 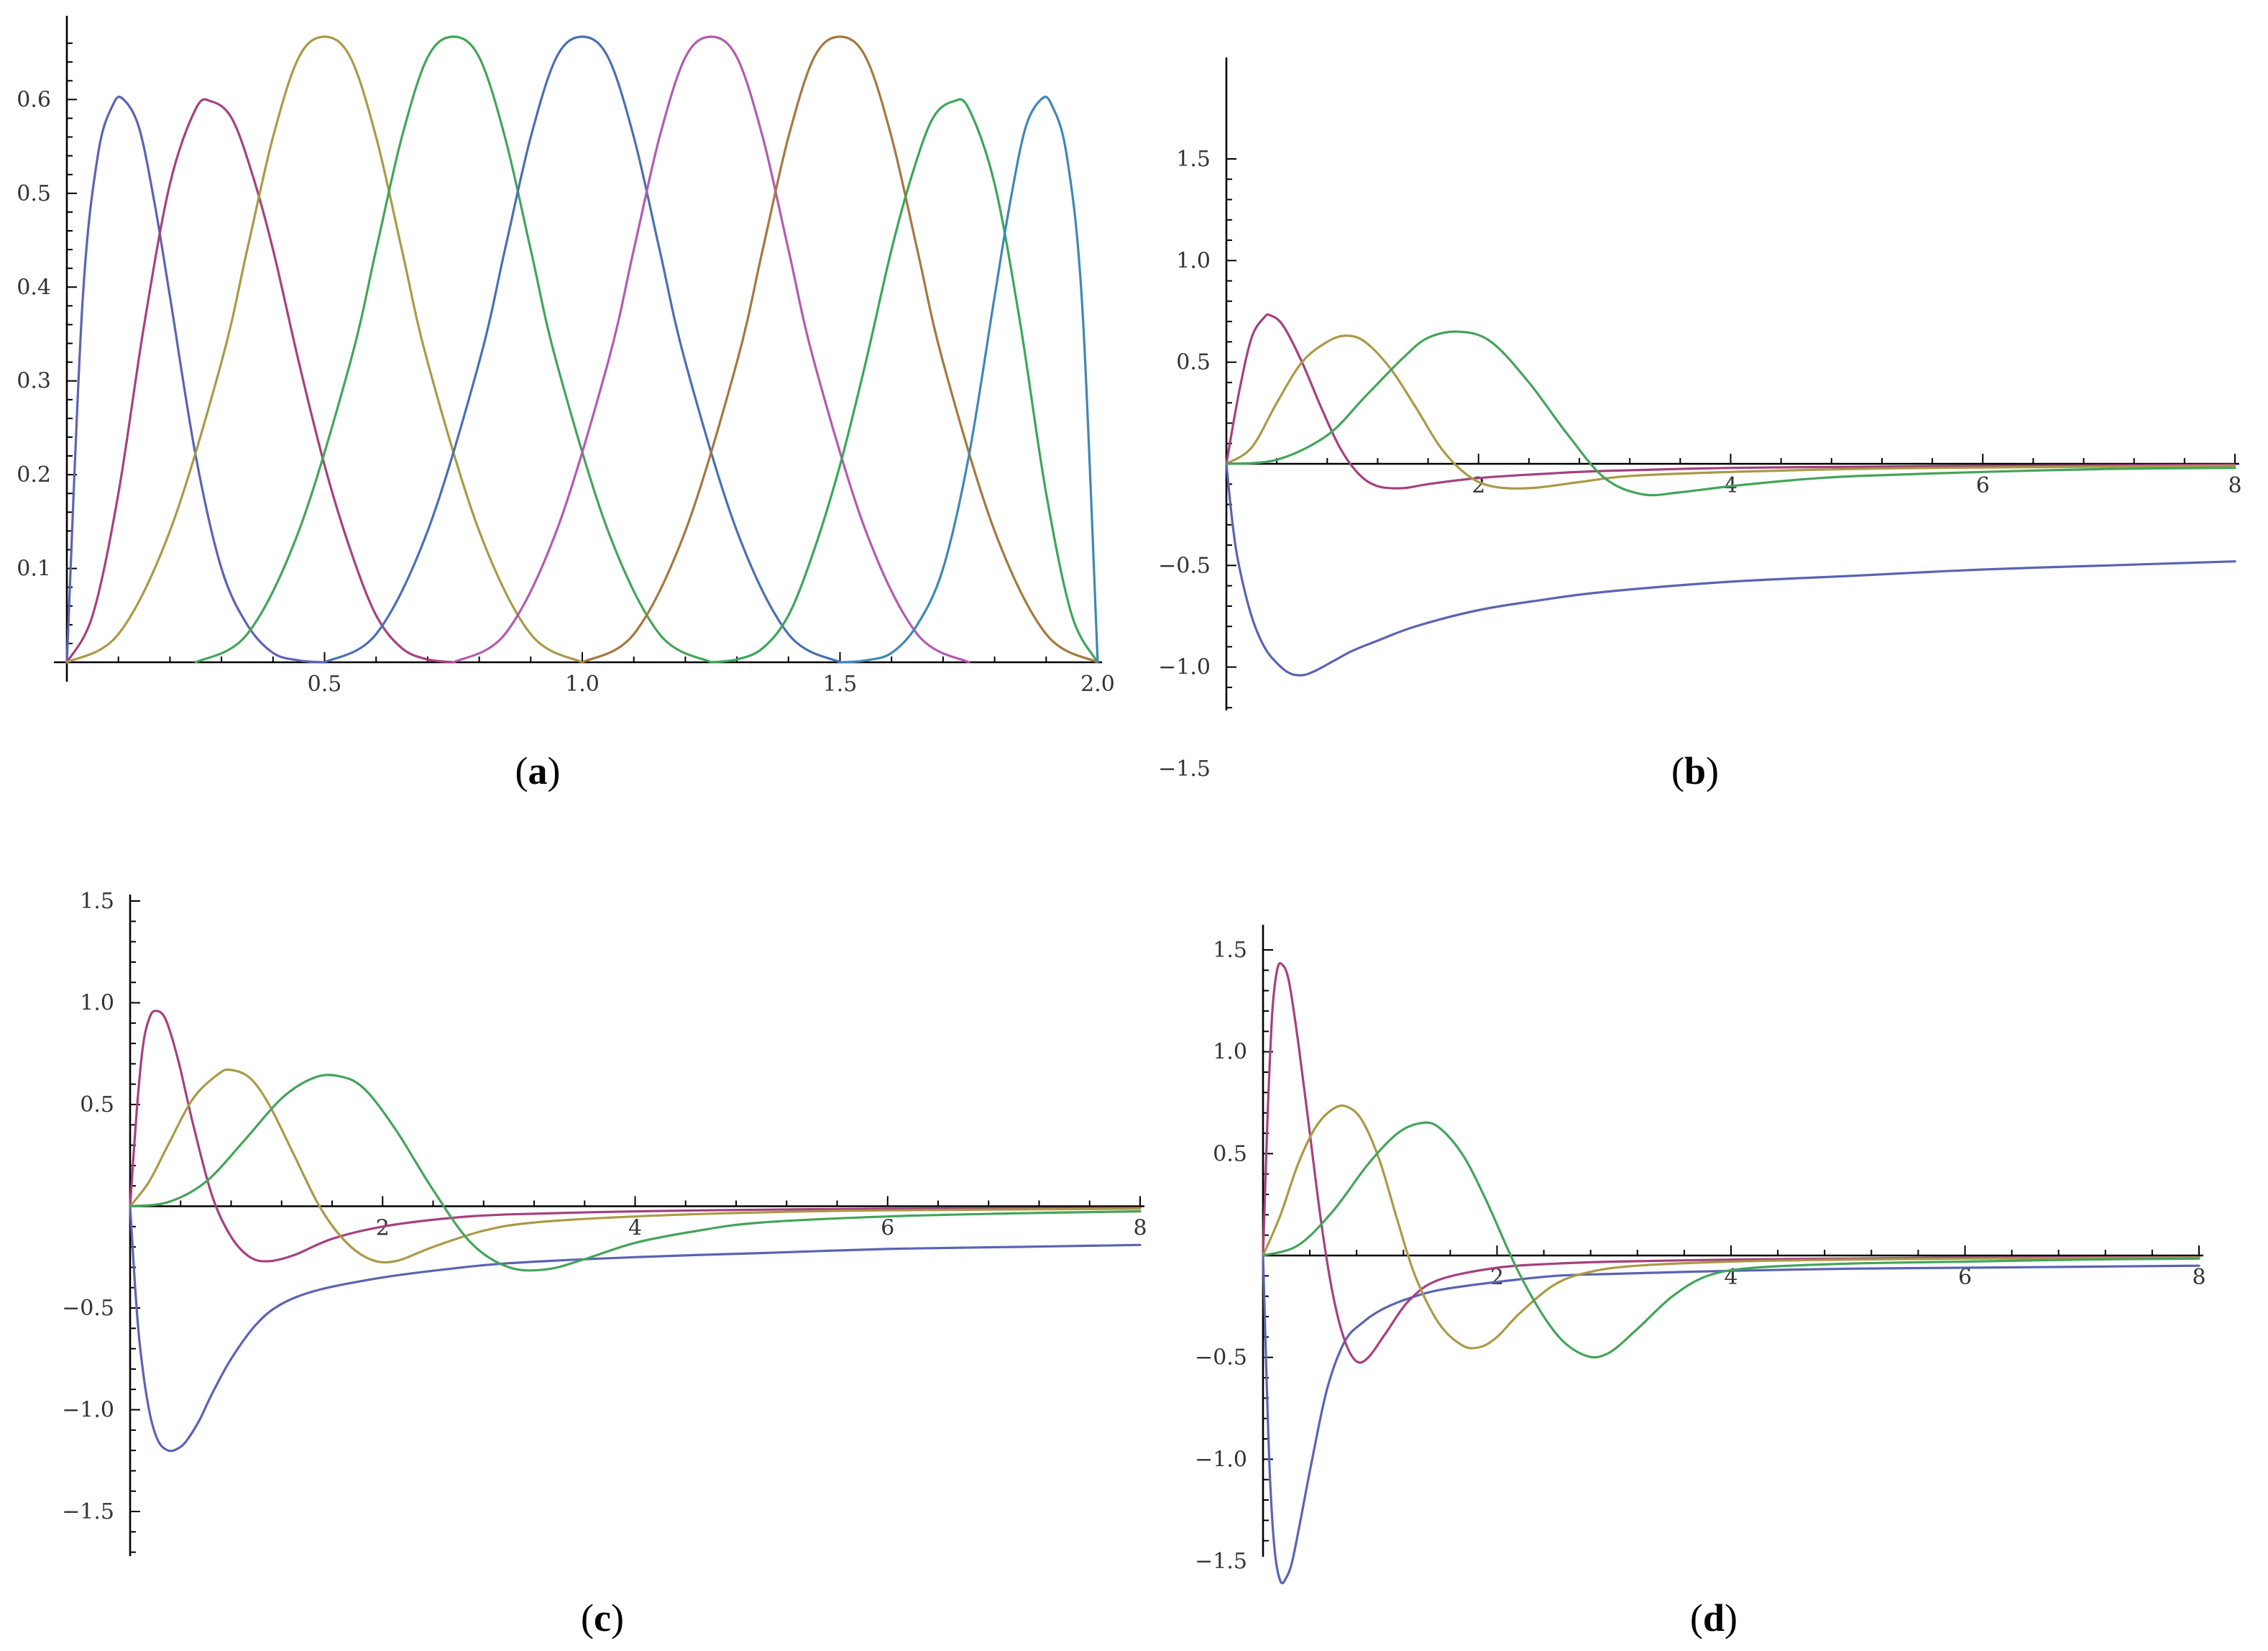 I want to click on x-tick-label: 0.5, so click(x=325, y=684).